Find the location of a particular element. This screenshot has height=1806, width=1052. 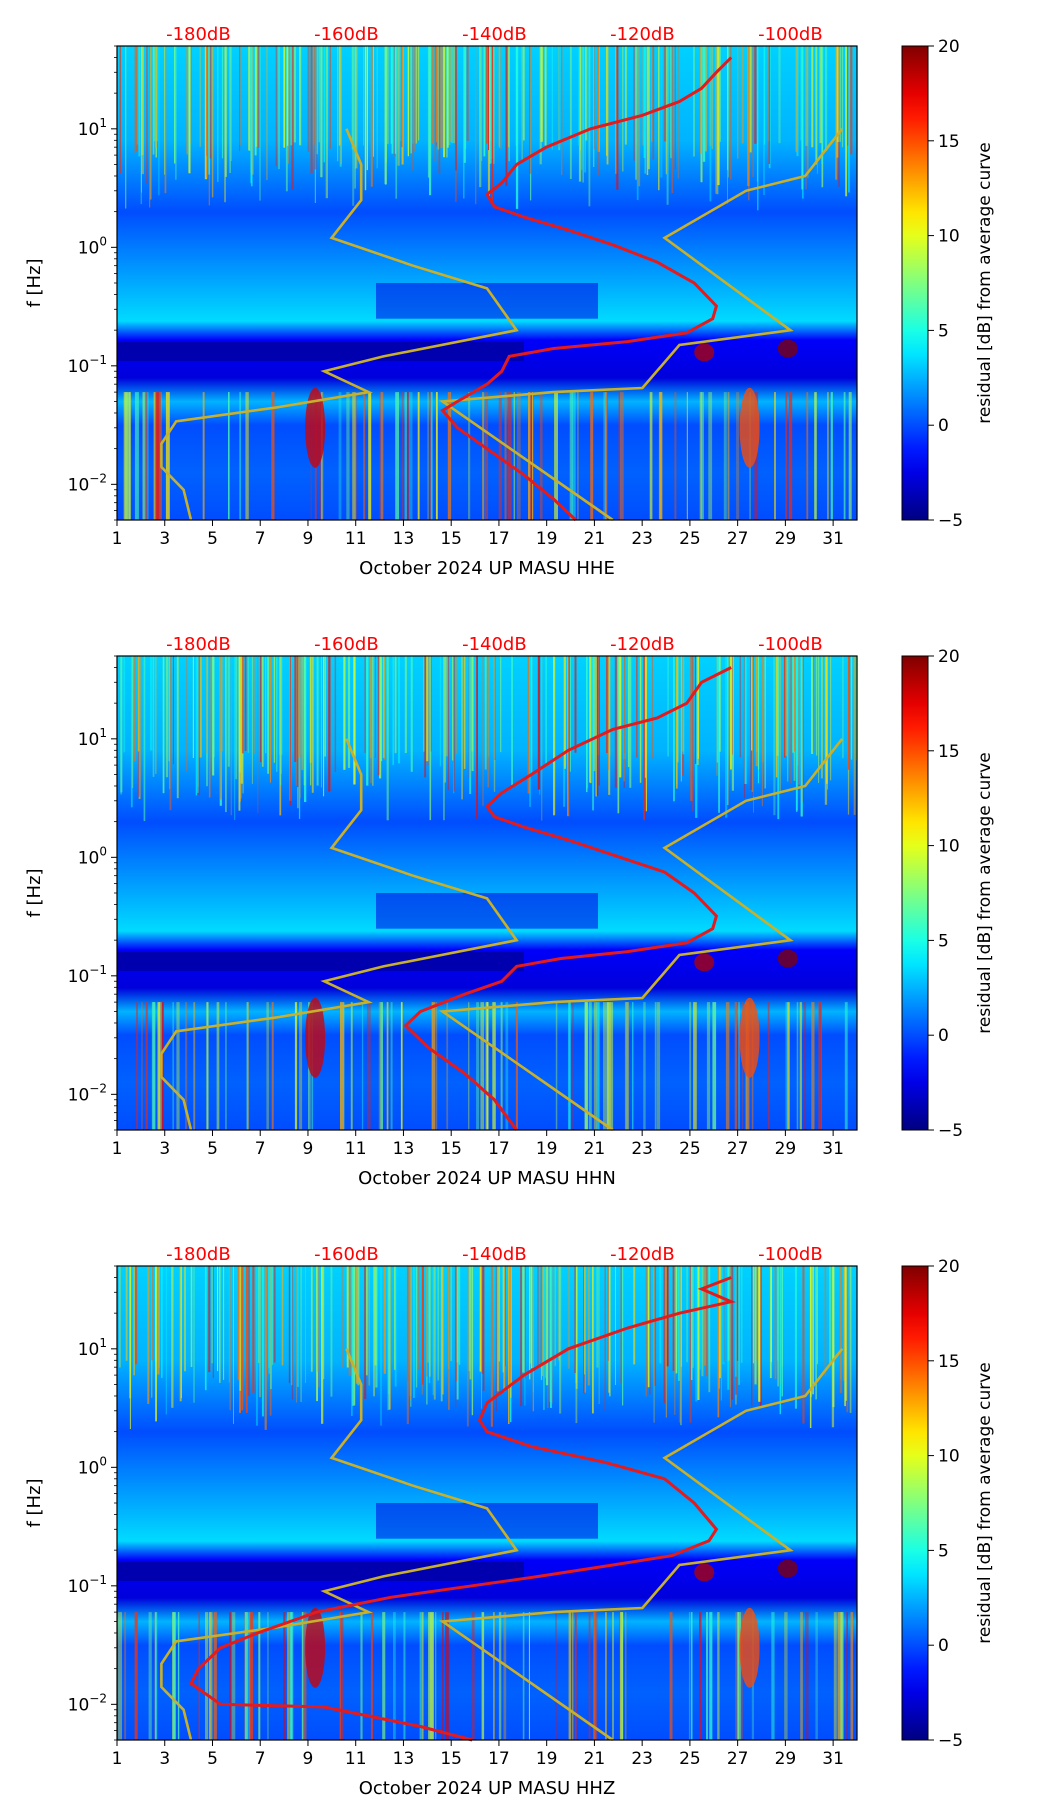

db-scale-label: -160dB is located at coordinates (346, 1254).